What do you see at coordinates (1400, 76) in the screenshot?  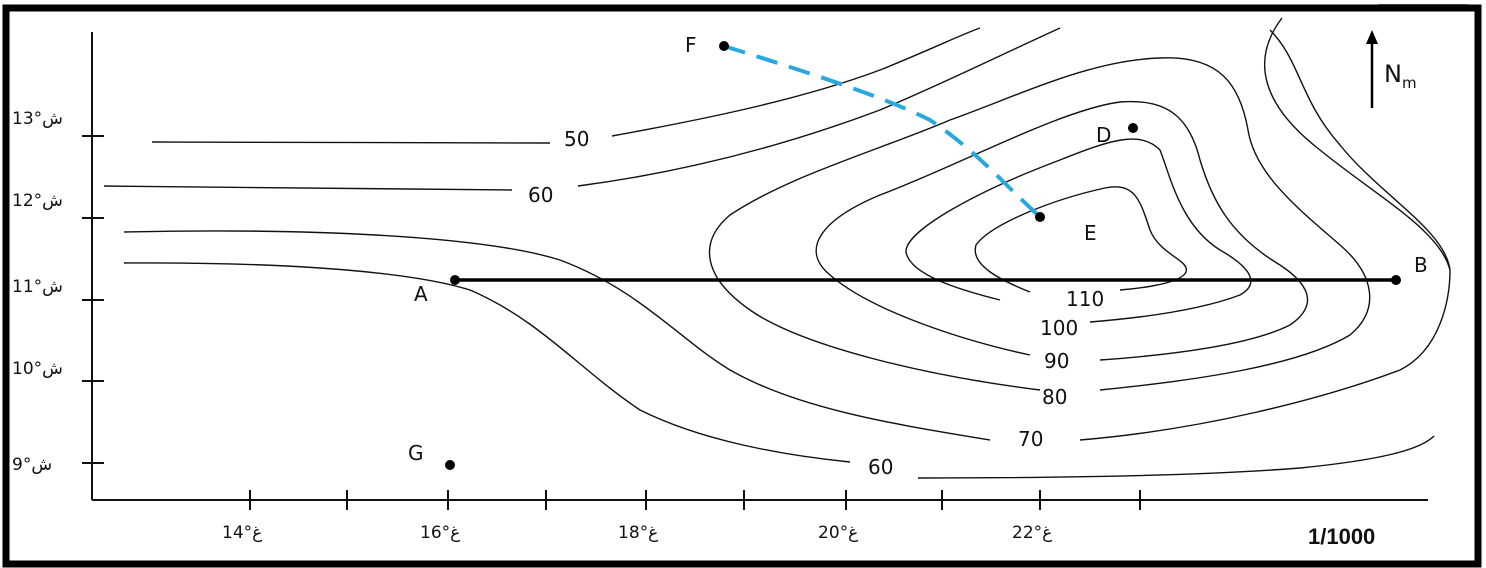 I see `north-label: Nm` at bounding box center [1400, 76].